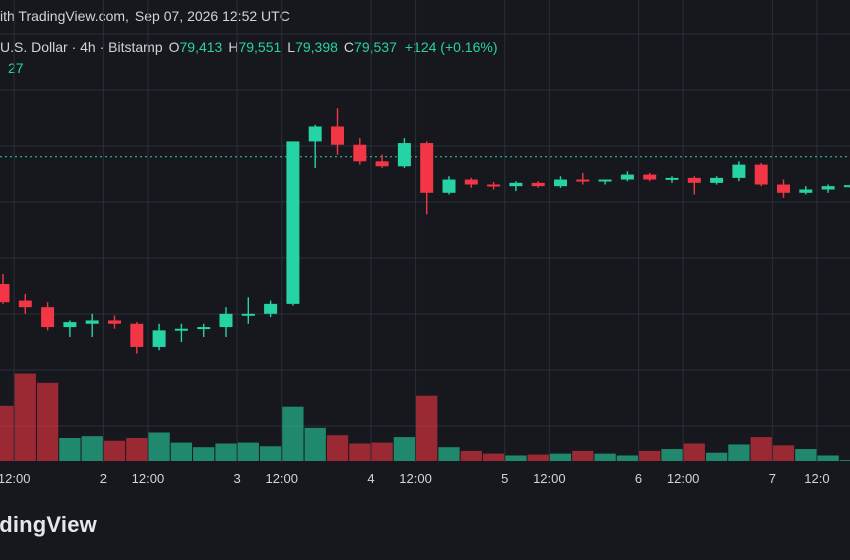 This screenshot has height=560, width=850. What do you see at coordinates (260, 47) in the screenshot?
I see `high-value: 79,551` at bounding box center [260, 47].